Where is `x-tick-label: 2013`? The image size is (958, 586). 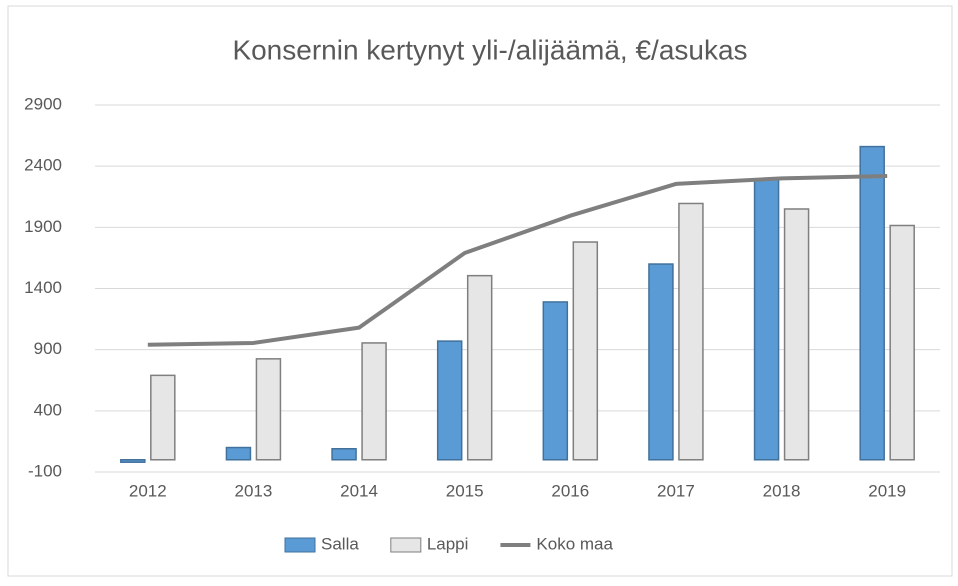 x-tick-label: 2013 is located at coordinates (254, 490).